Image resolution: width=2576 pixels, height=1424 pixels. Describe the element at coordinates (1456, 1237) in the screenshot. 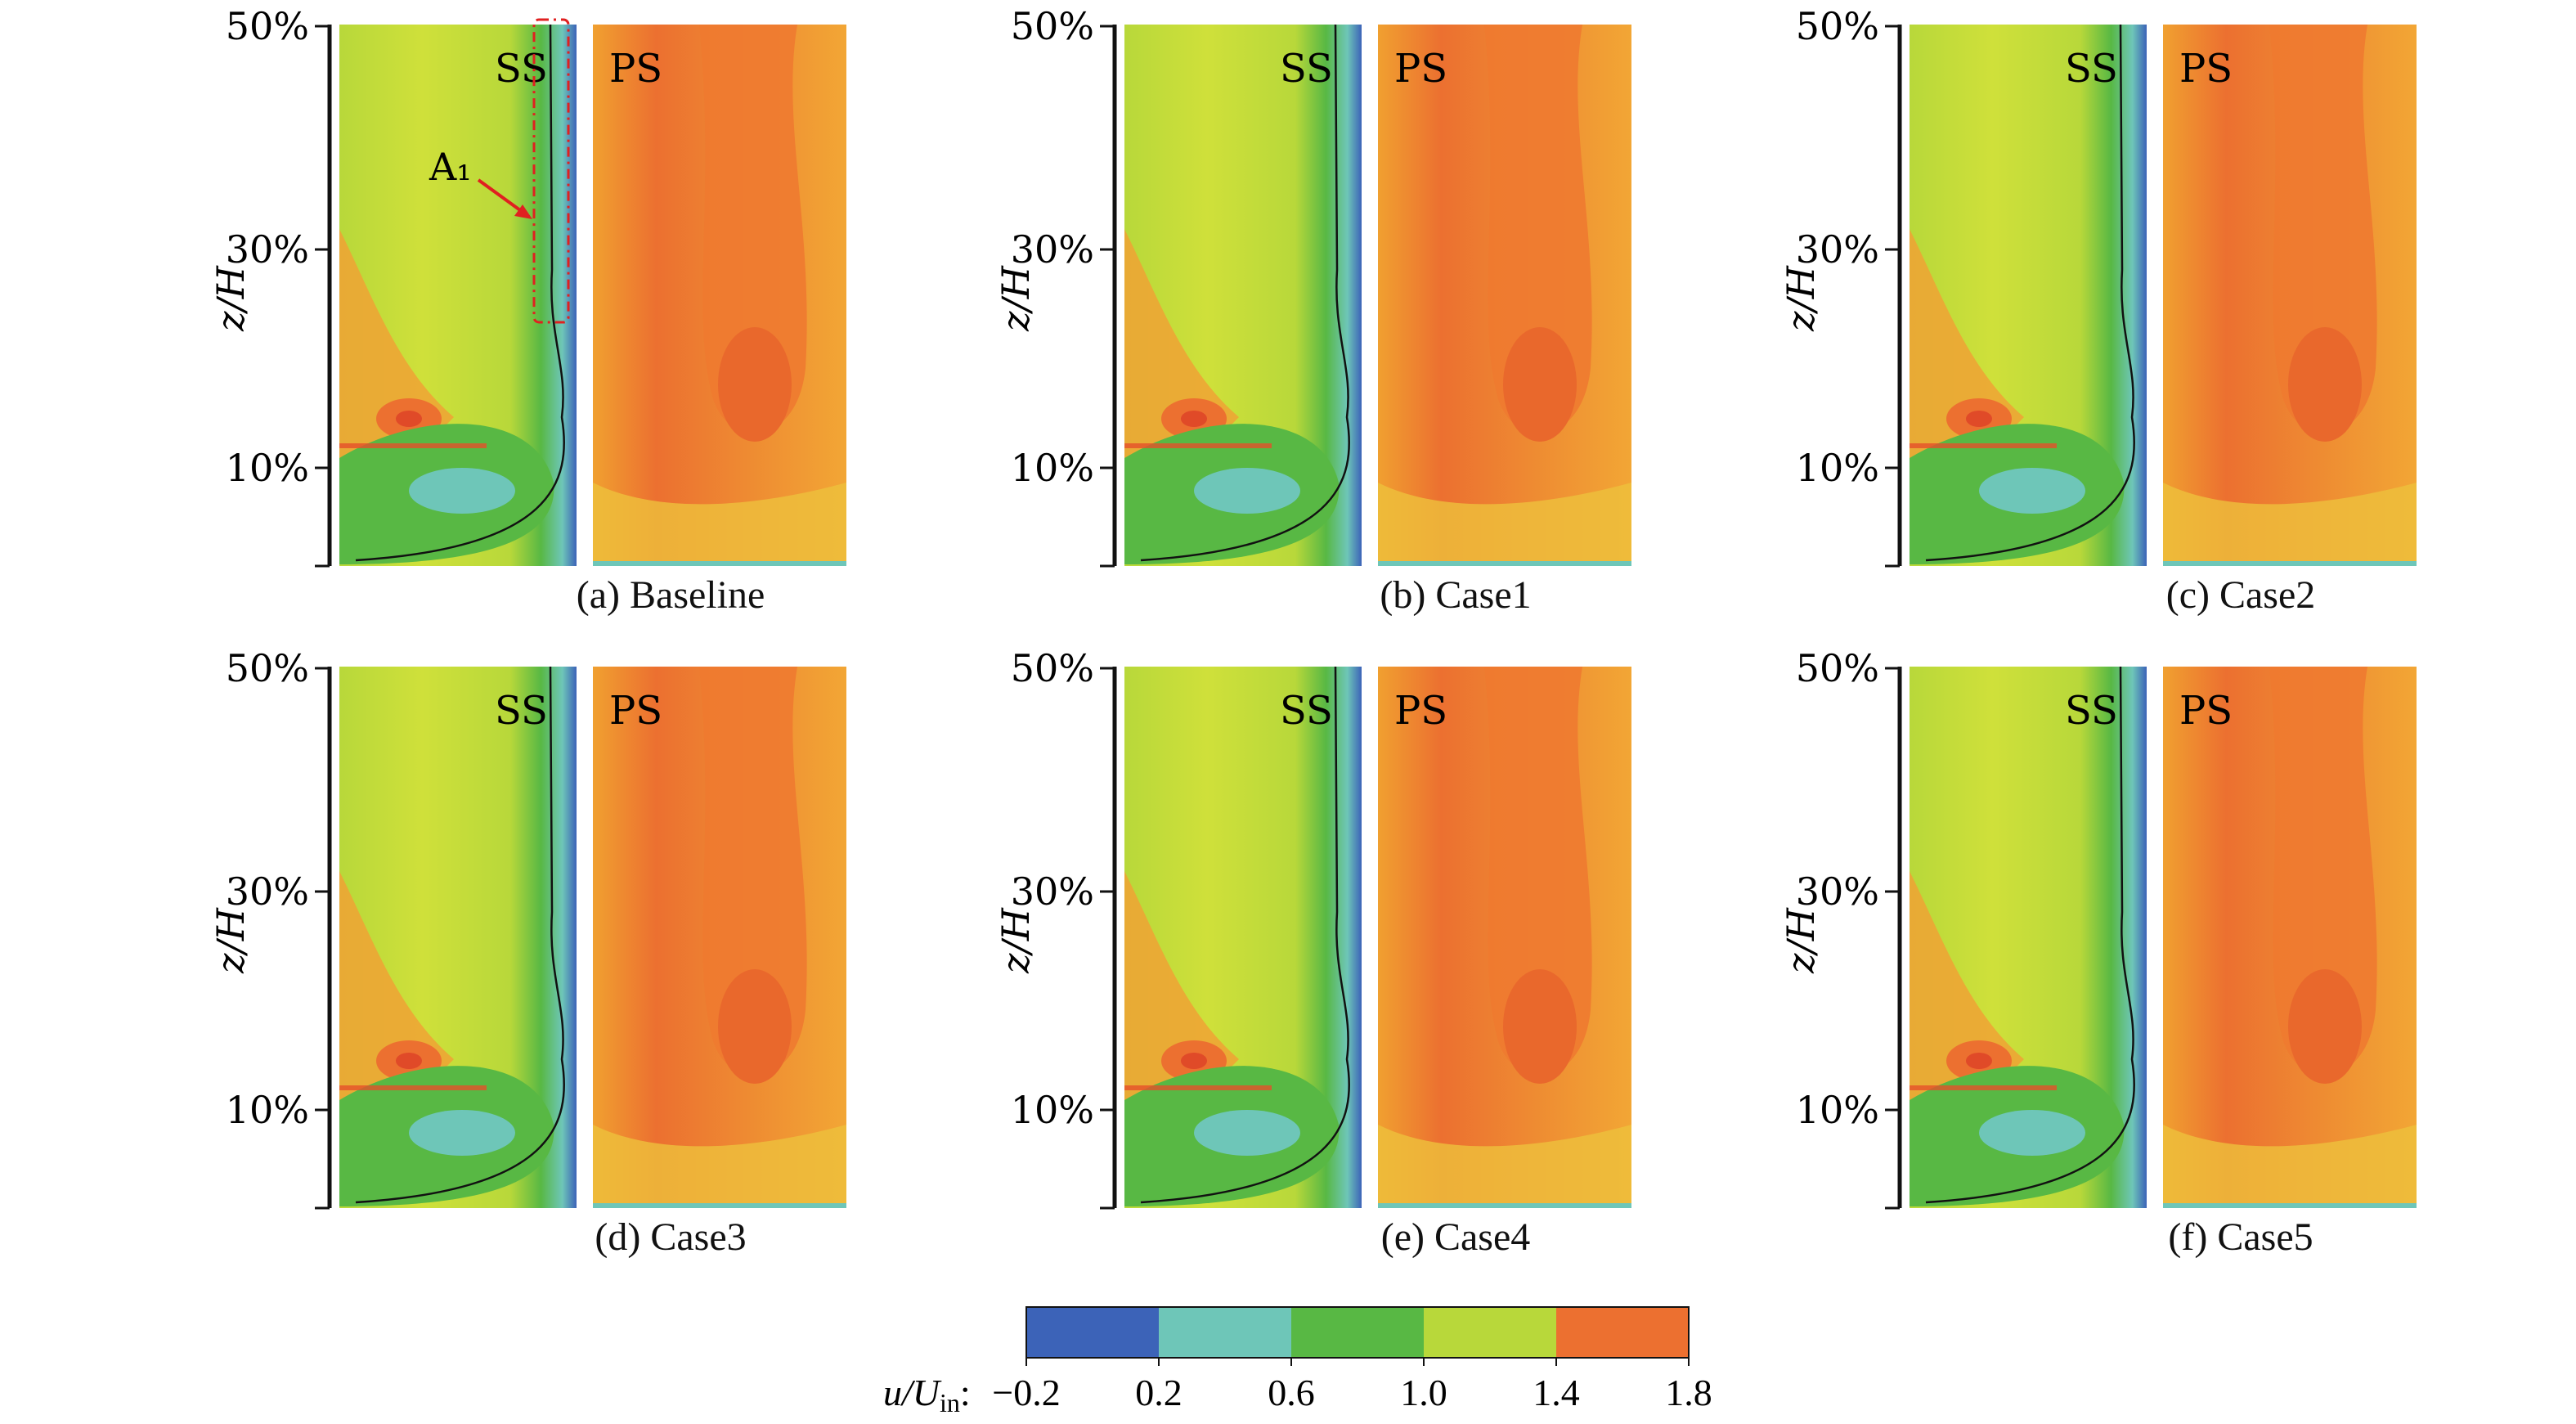

I see `panel-caption: (e) Case4` at that location.